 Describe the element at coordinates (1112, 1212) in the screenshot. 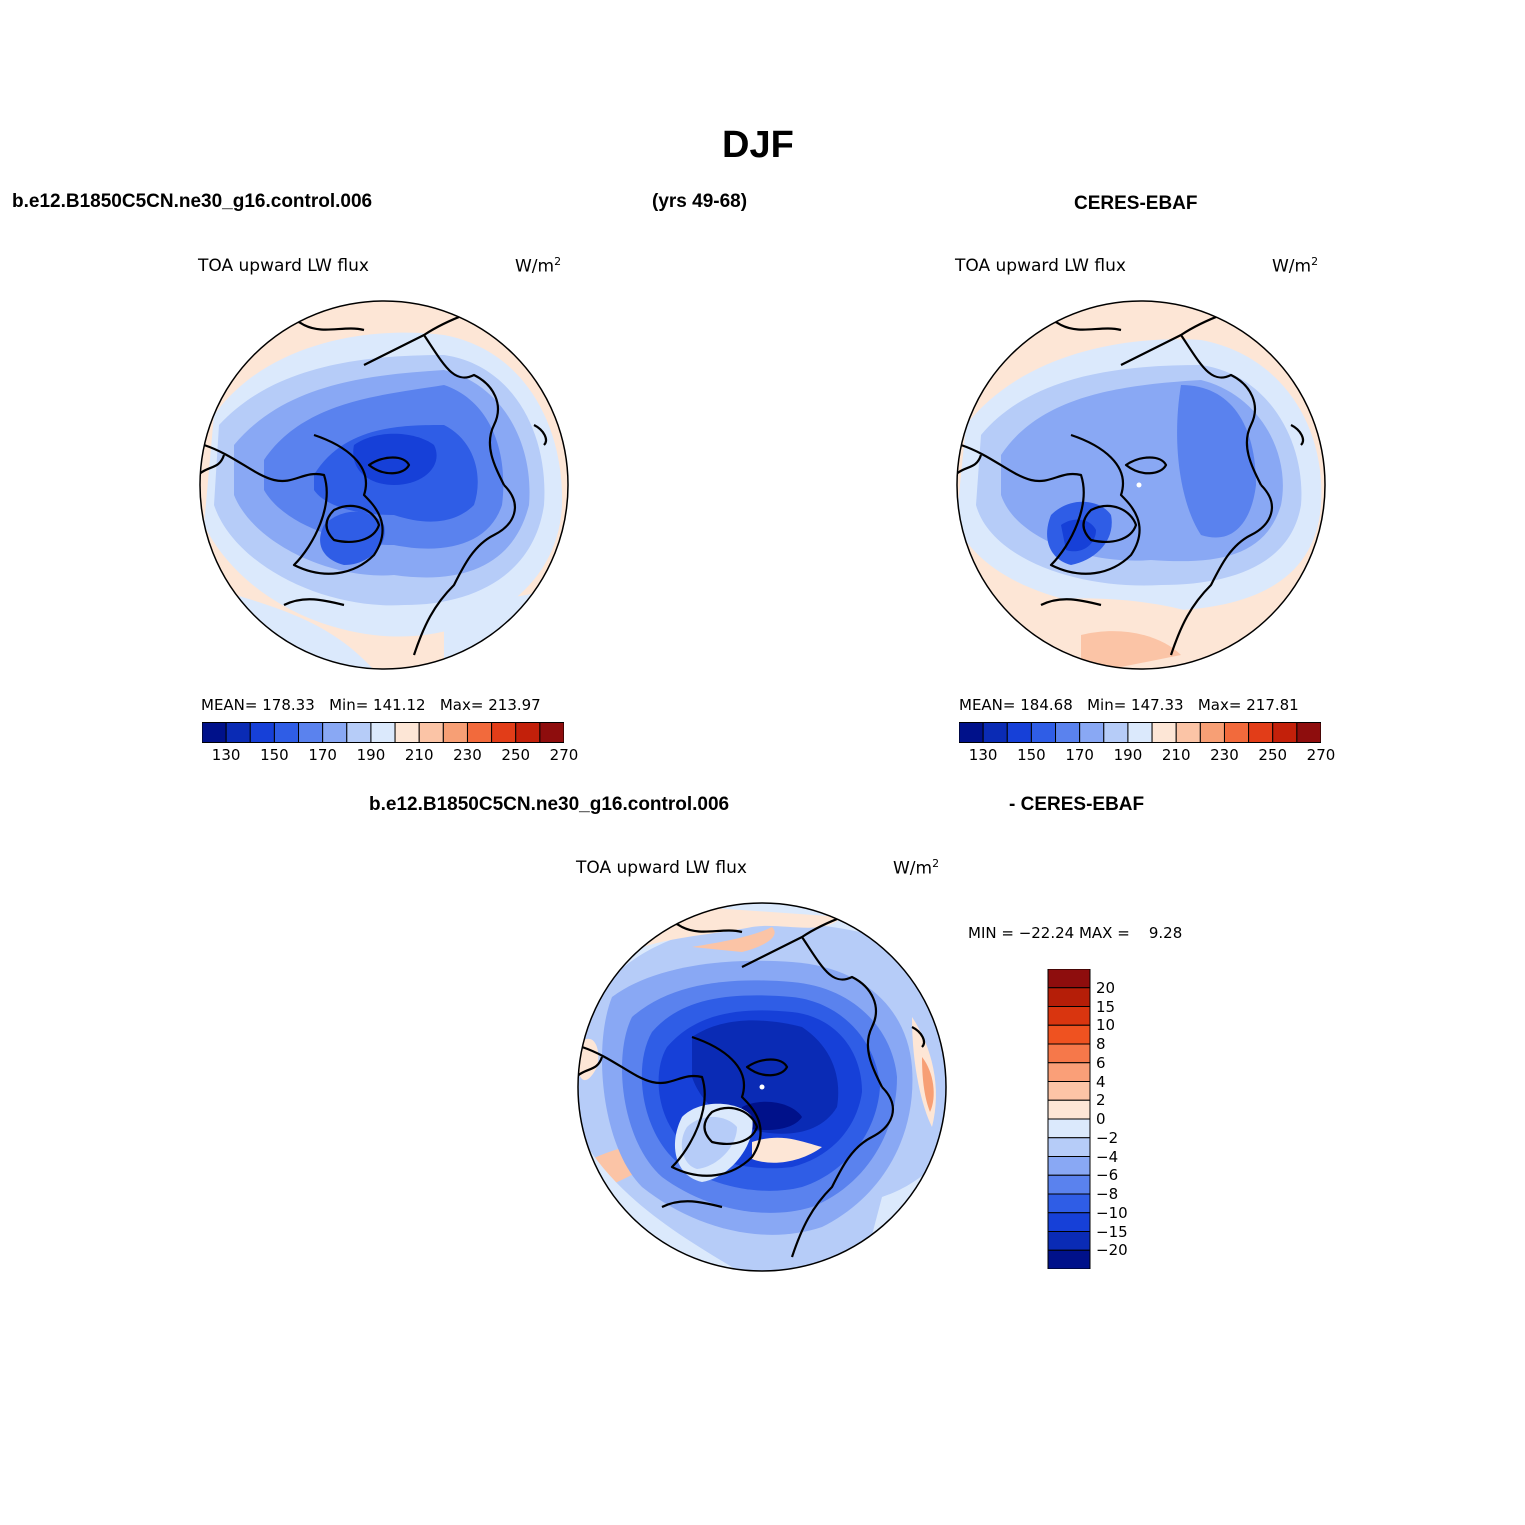

I see `colorbar-tick-label: −10` at that location.